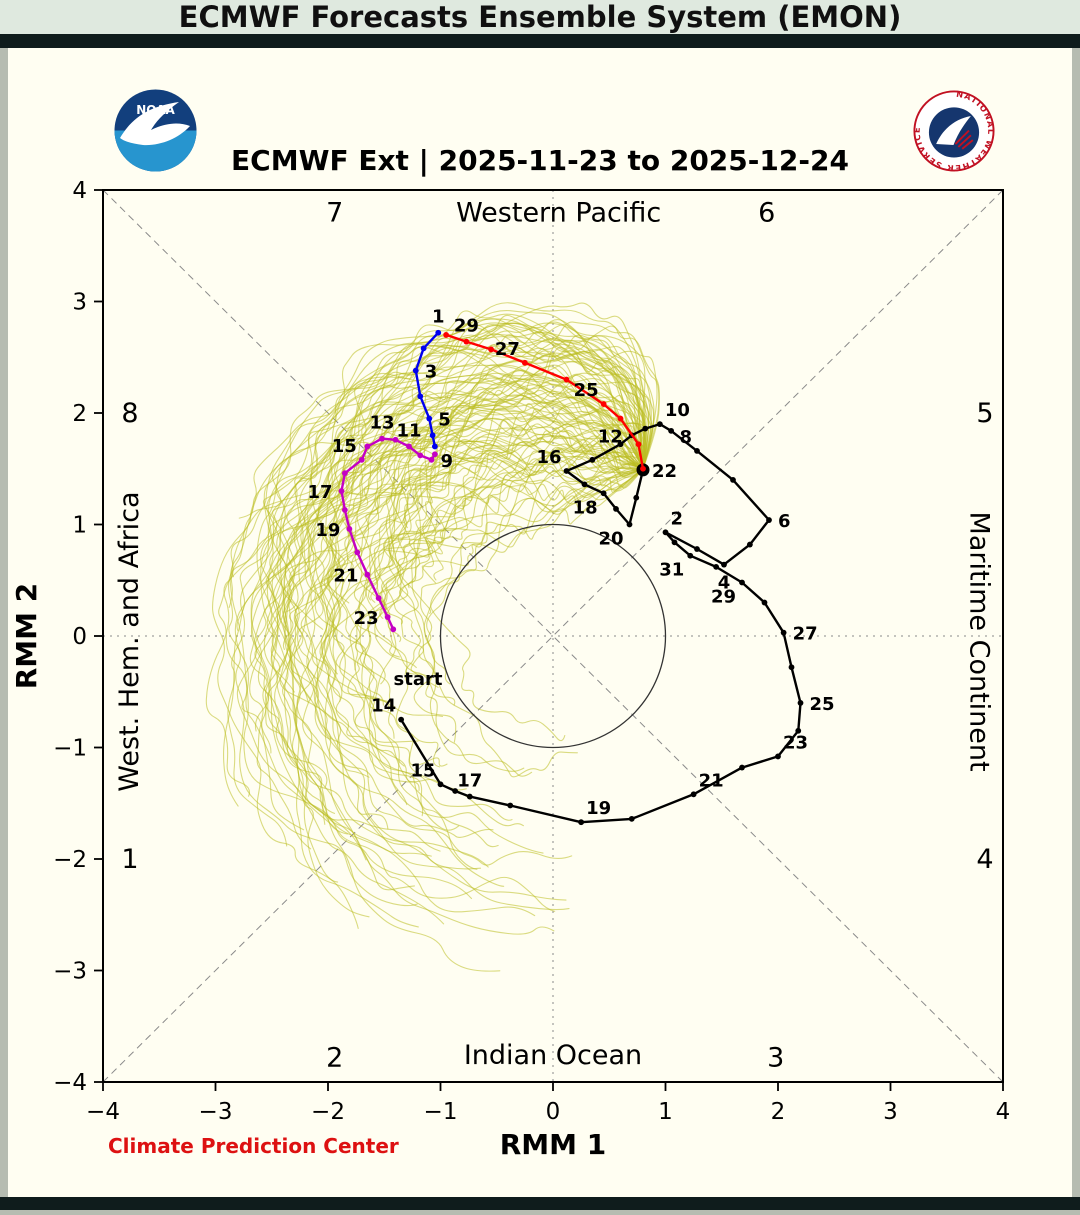 Image resolution: width=1080 pixels, height=1215 pixels. Describe the element at coordinates (610, 436) in the screenshot. I see `svg-text: 12` at that location.